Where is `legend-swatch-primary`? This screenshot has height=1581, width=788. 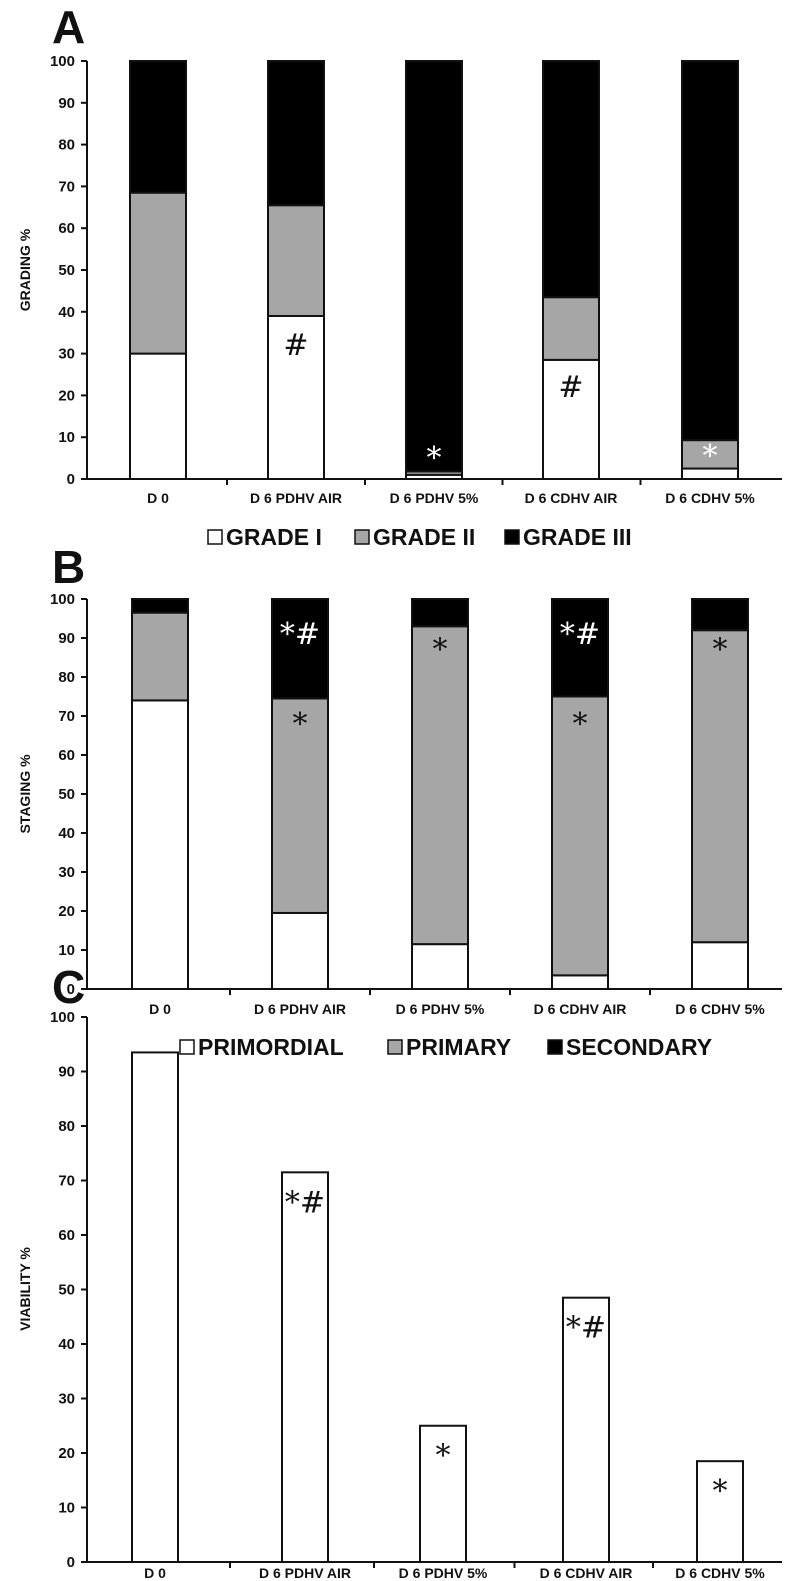
legend-swatch-primary is located at coordinates (395, 1047).